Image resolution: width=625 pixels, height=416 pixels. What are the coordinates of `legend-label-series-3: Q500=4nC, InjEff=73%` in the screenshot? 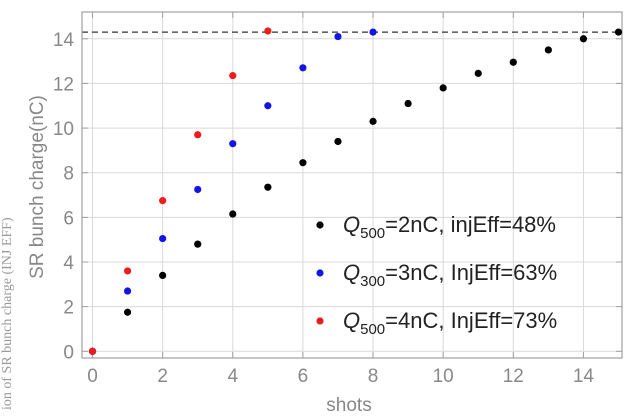 It's located at (450, 323).